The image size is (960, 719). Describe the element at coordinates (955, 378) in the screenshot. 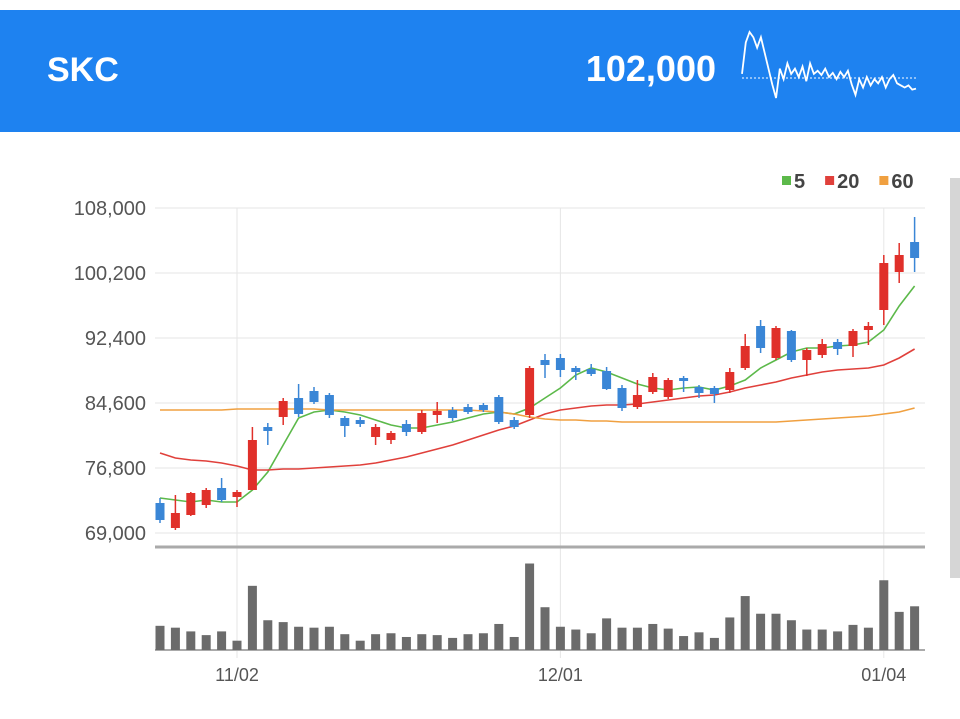

I see `scrollbar` at that location.